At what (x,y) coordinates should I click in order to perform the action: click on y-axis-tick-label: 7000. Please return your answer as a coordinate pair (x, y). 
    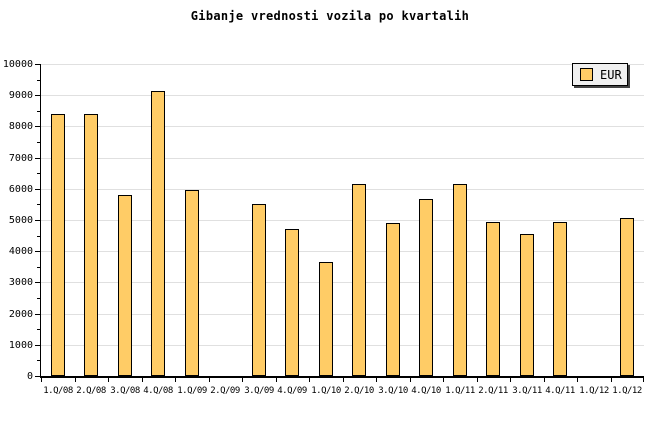
    Looking at the image, I should click on (20, 158).